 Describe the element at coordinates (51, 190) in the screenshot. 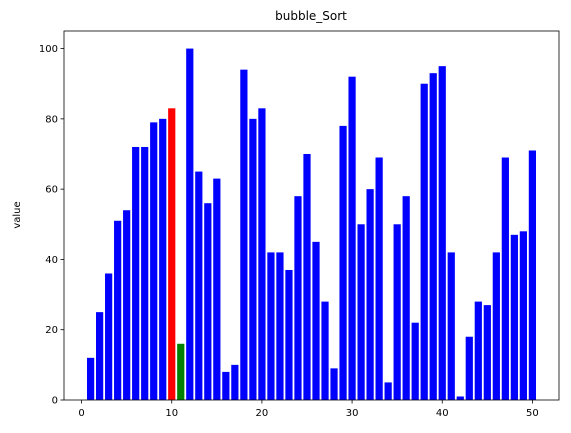

I see `y-tick-label-60: 60` at that location.